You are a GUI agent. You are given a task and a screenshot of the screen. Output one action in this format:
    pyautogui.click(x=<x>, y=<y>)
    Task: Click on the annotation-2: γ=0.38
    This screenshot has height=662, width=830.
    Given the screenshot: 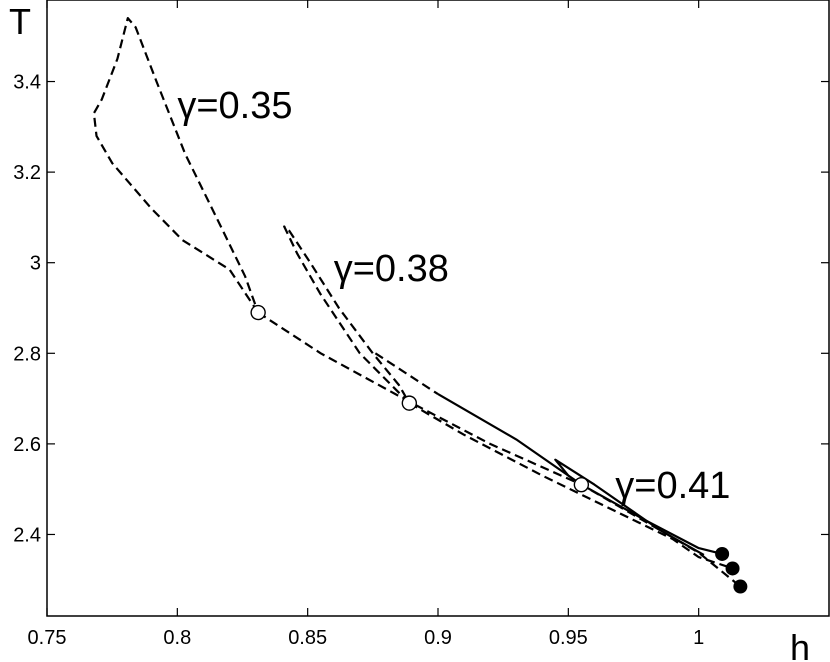 What is the action you would take?
    pyautogui.click(x=391, y=269)
    